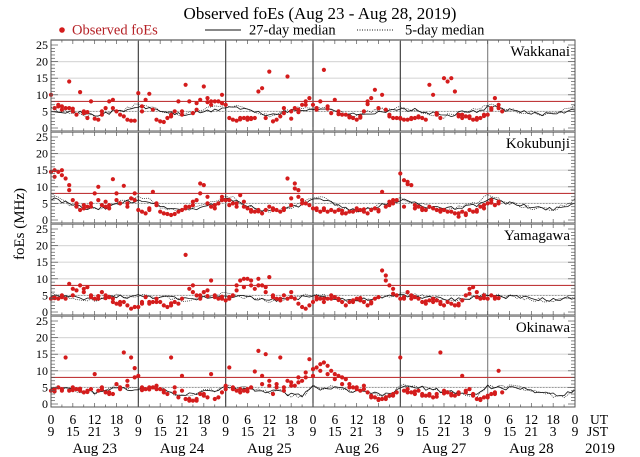 This screenshot has height=457, width=640. Describe the element at coordinates (42, 262) in the screenshot. I see `y-tick-label: 15` at that location.